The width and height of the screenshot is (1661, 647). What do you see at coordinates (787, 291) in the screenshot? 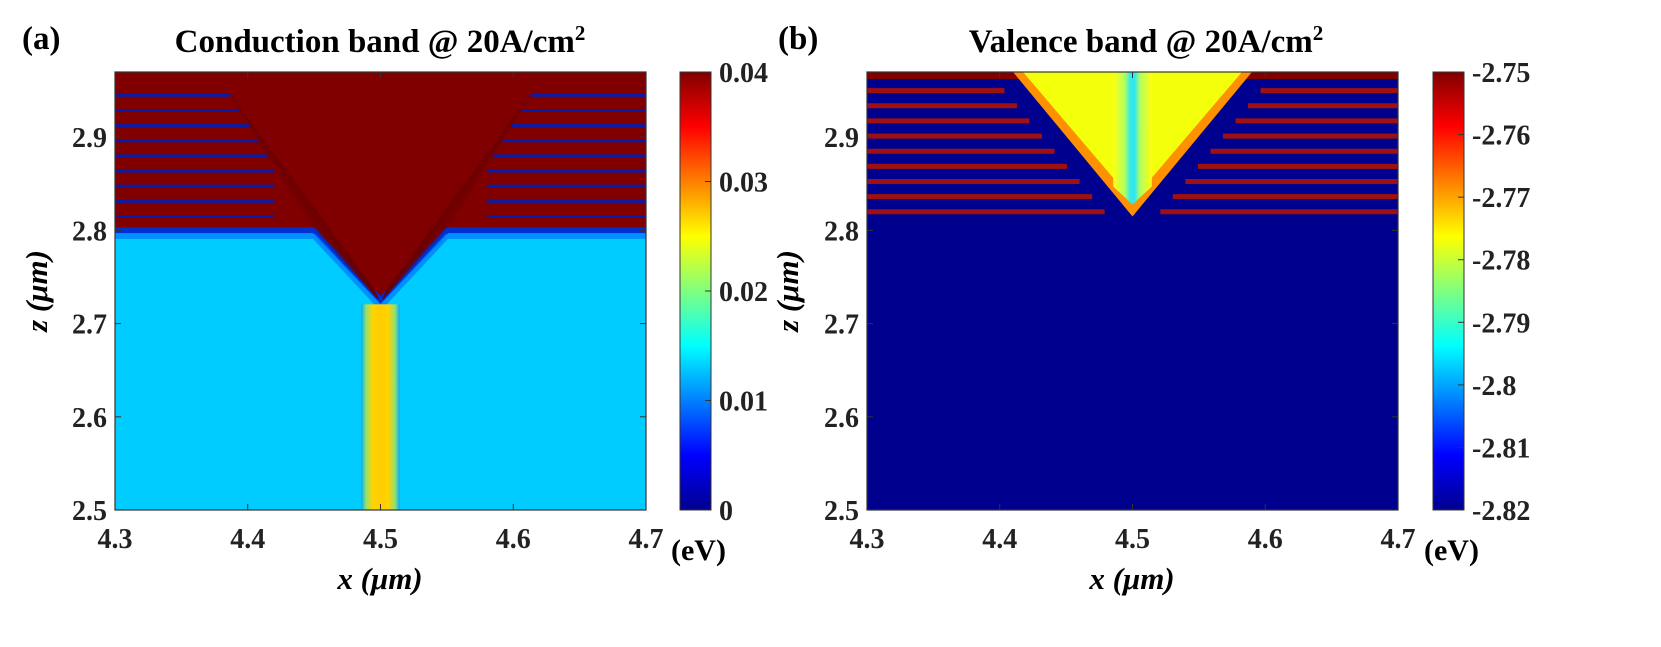
I see `y-axis-label-b: z (μm)` at bounding box center [787, 291].